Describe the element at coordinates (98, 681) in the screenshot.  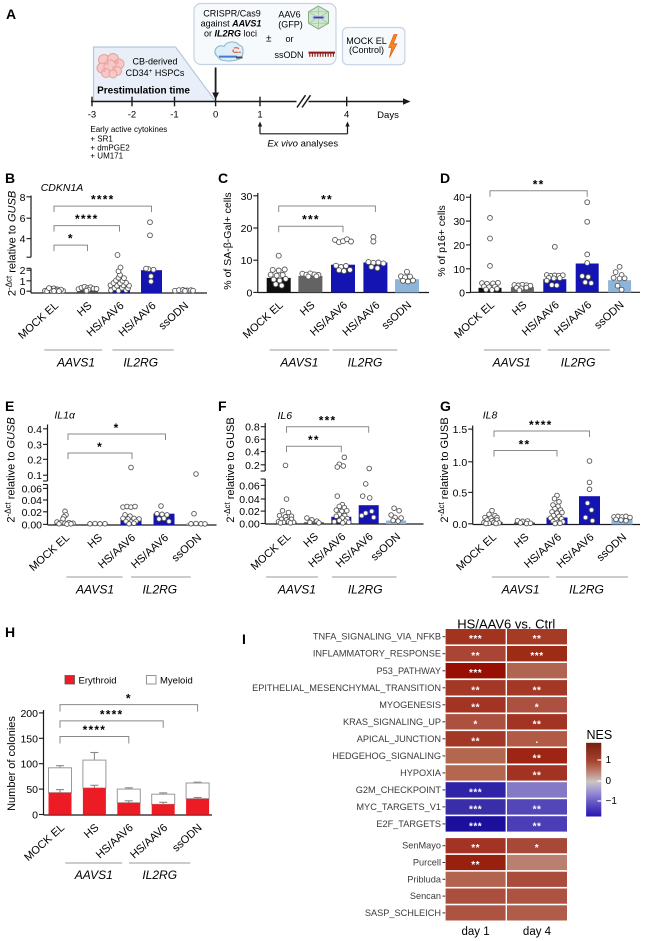
I see `svg-text: Erythroid` at that location.